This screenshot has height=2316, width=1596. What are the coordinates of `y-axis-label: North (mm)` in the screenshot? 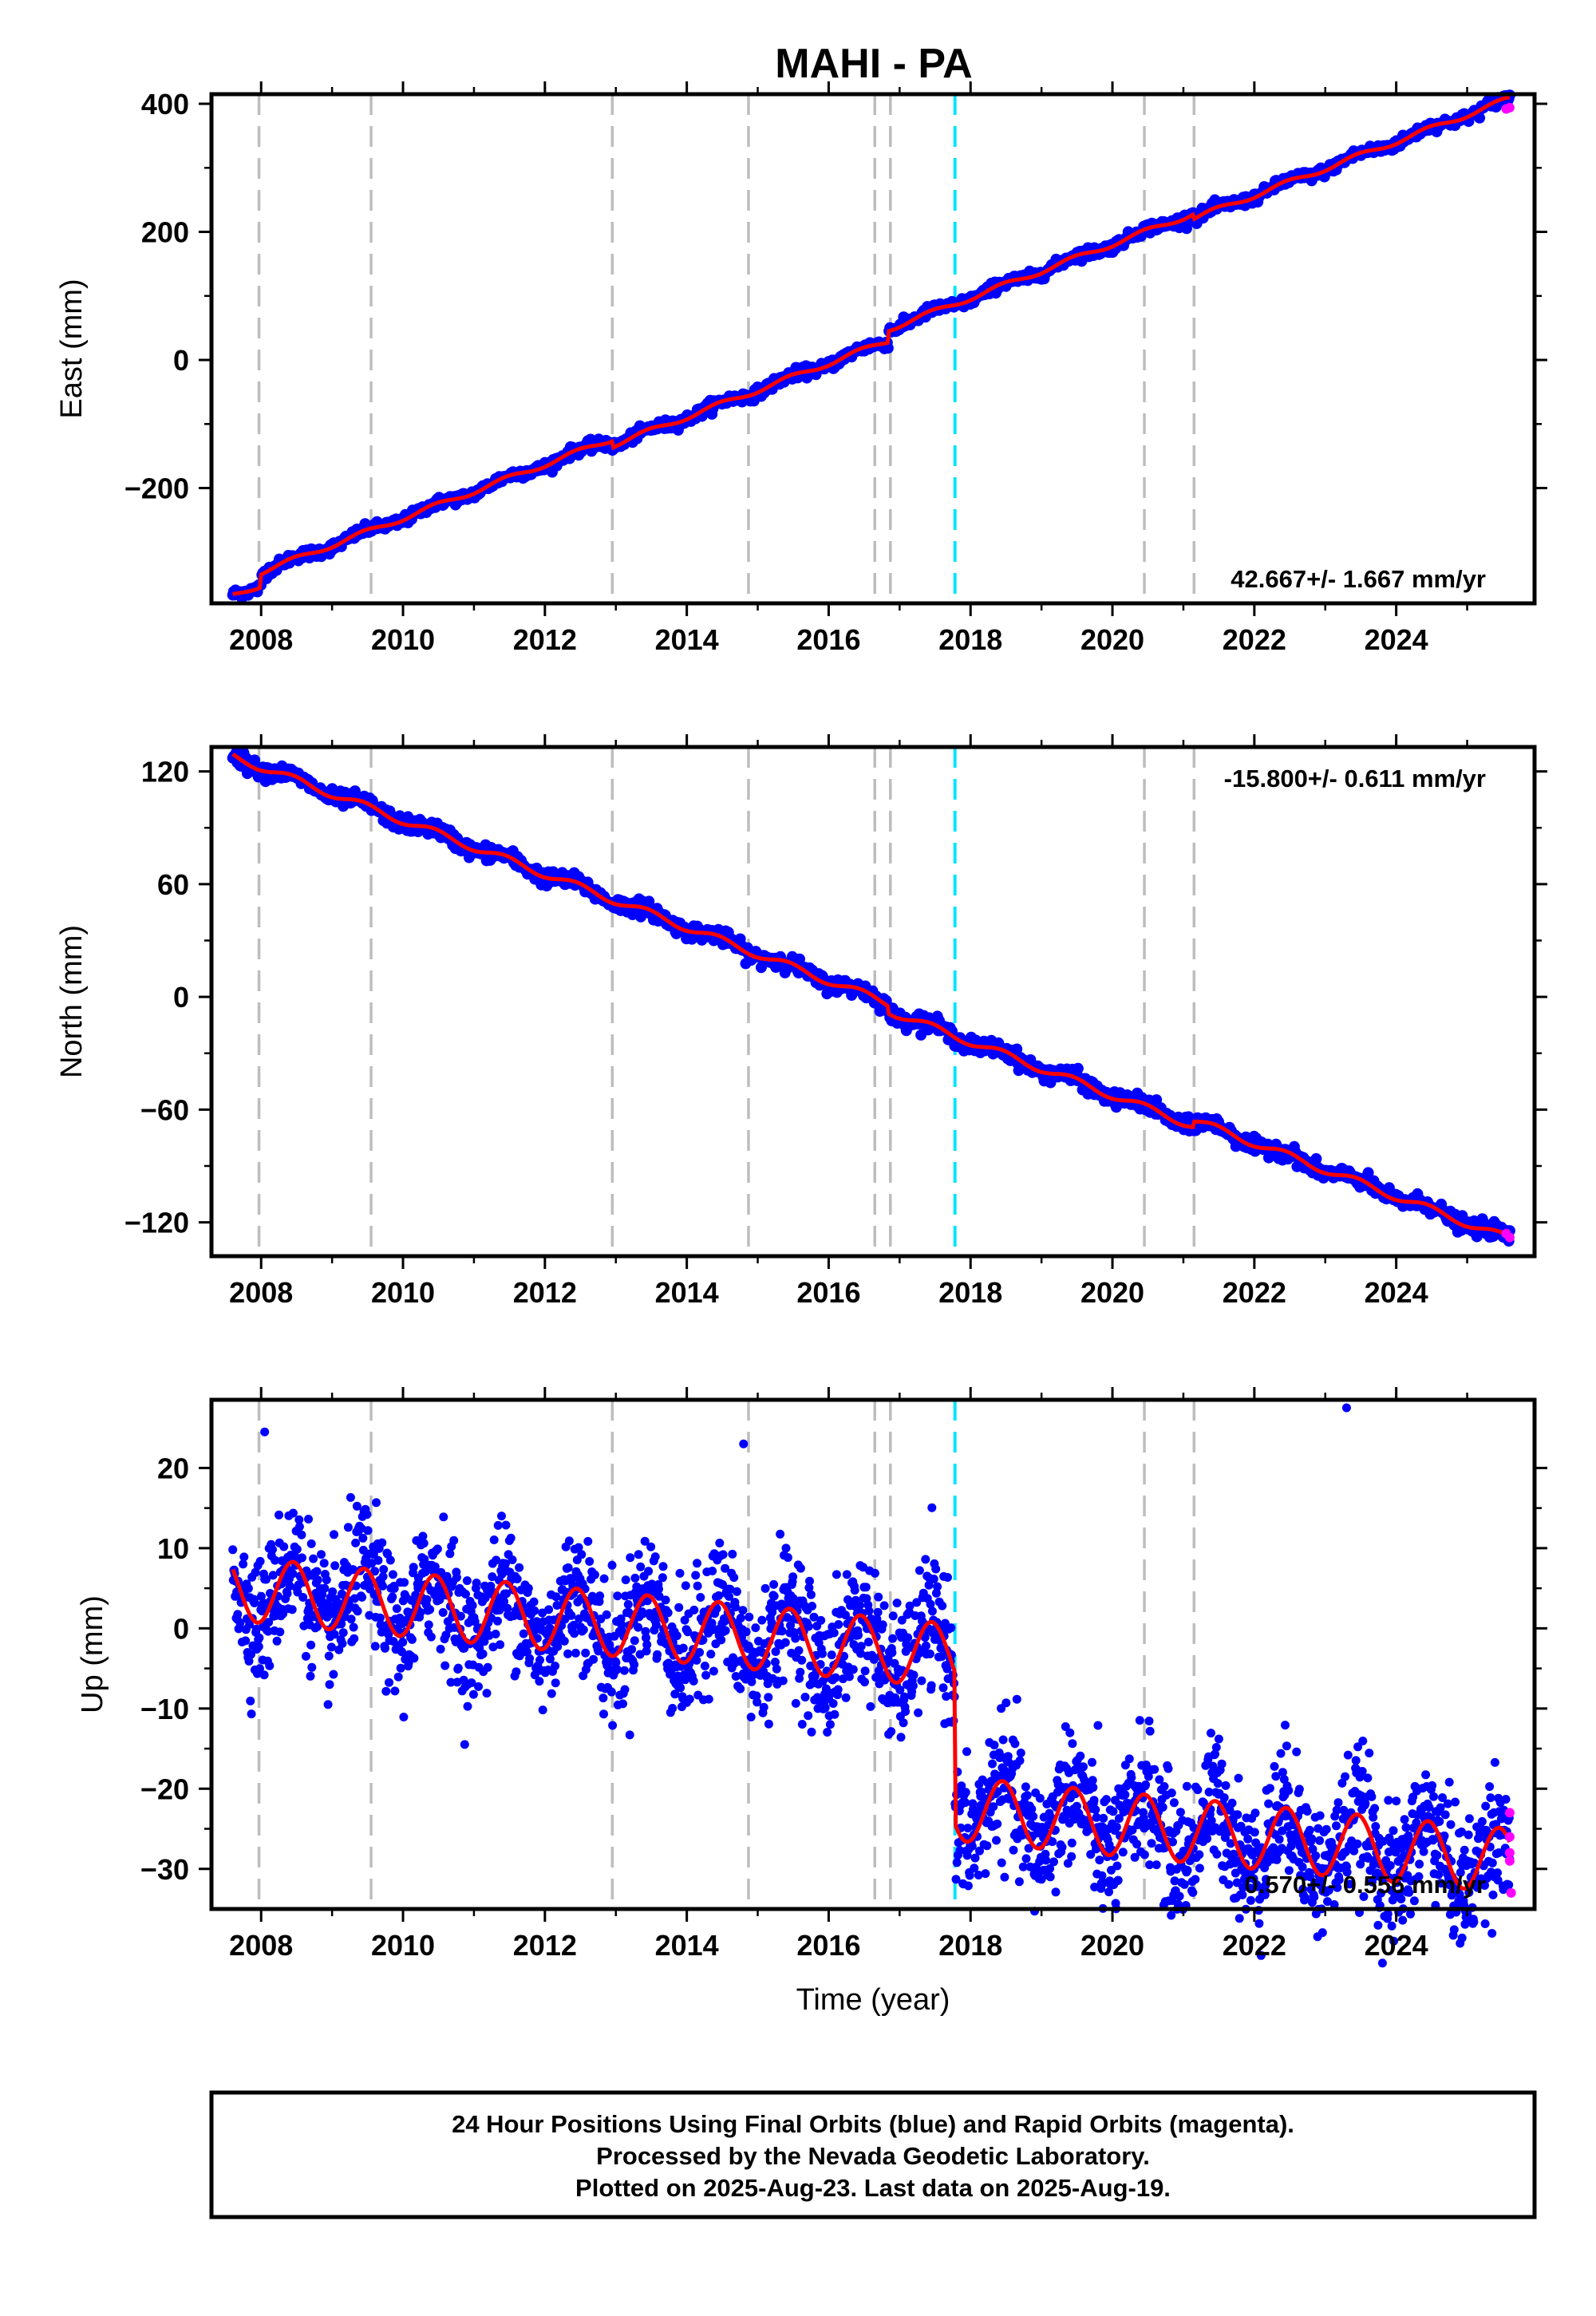 It's located at (72, 1001).